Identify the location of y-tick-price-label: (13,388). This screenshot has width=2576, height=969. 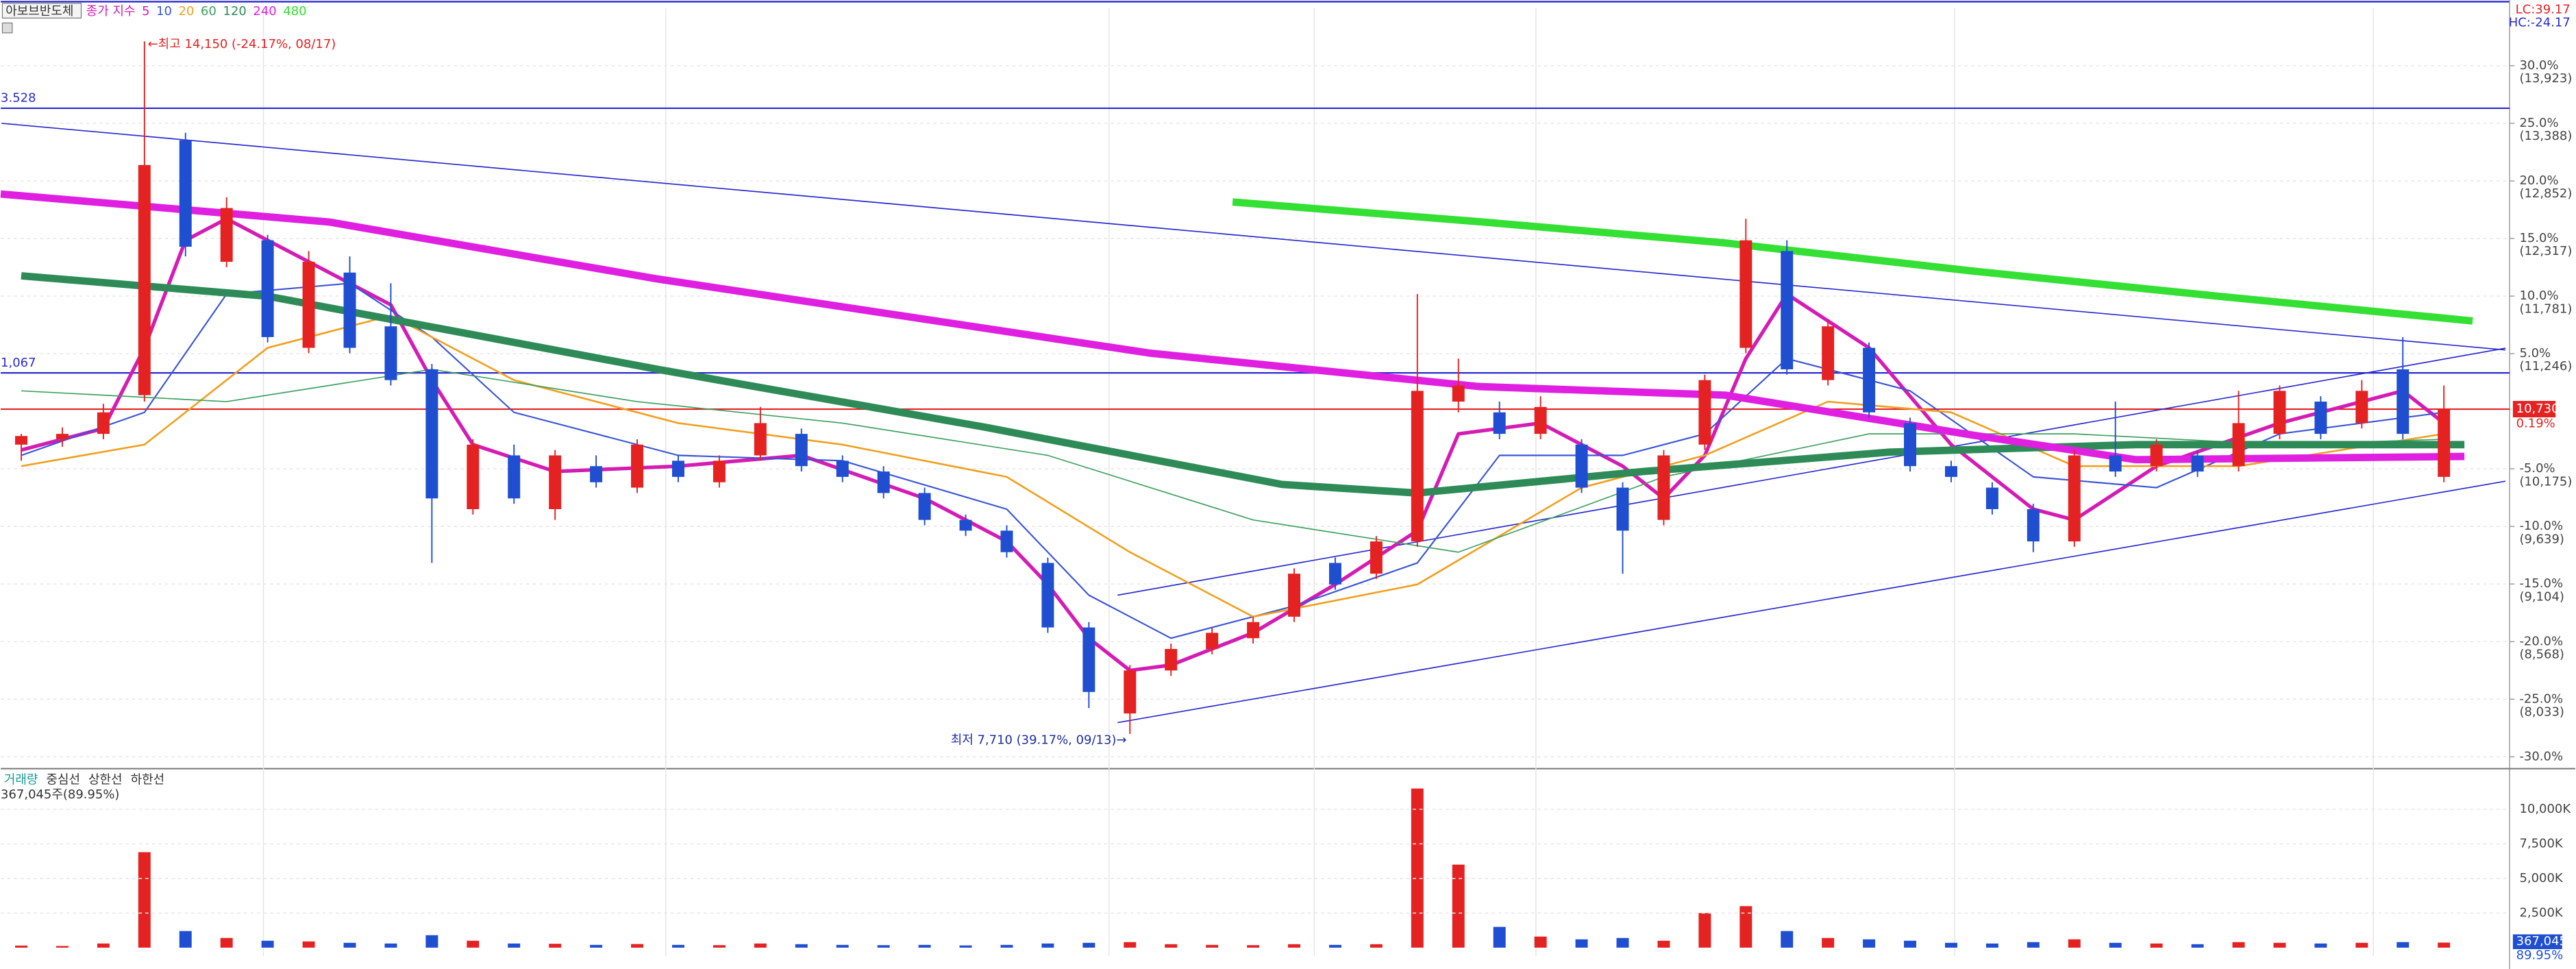
(2545, 136).